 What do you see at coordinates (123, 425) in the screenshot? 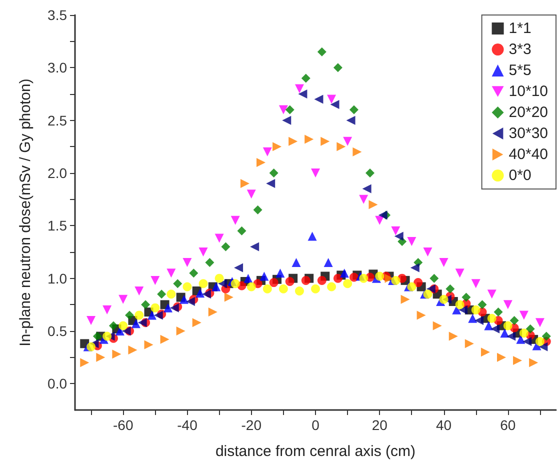
I see `x-tick-label: -60` at bounding box center [123, 425].